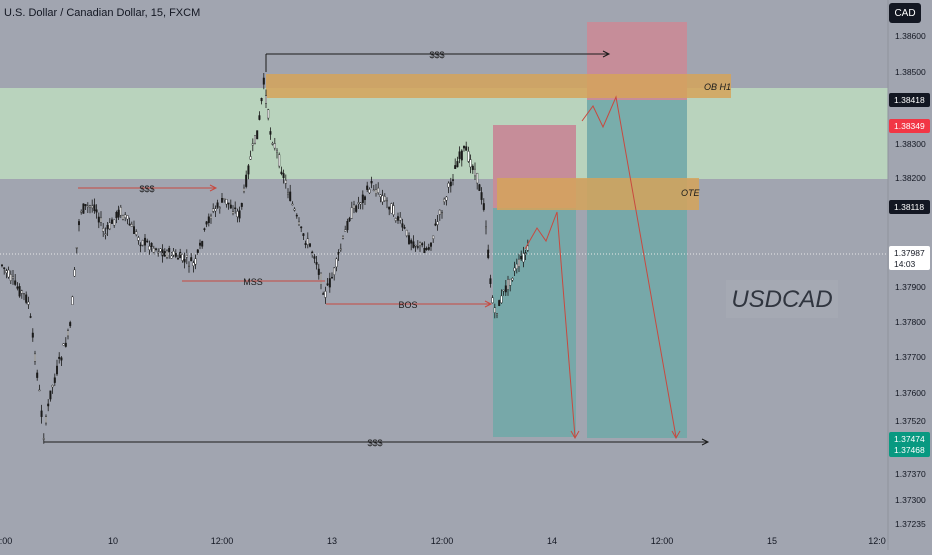 The image size is (932, 555). I want to click on time-label: 14, so click(552, 541).